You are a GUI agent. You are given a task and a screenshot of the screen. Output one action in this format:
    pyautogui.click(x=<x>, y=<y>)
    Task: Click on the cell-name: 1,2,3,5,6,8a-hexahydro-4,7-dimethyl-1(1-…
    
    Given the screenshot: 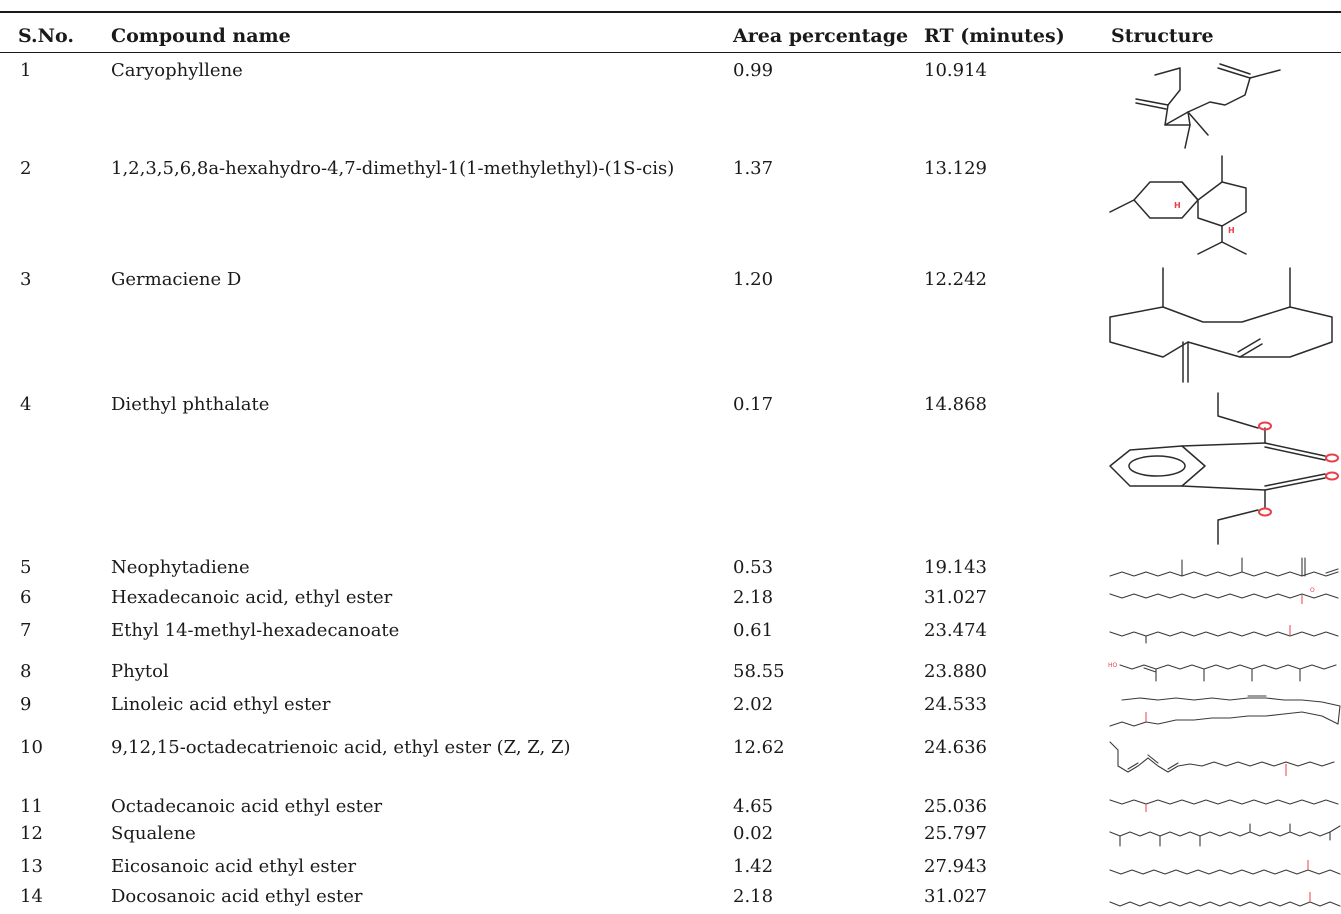 What is the action you would take?
    pyautogui.click(x=393, y=168)
    